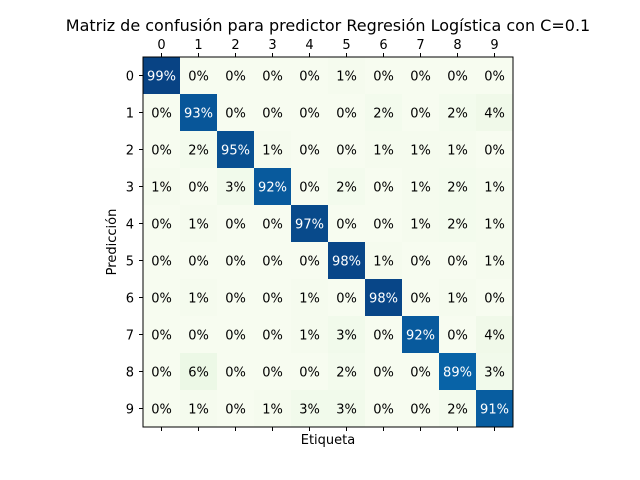 This screenshot has width=640, height=480. I want to click on y-axis-label: Predicción, so click(112, 242).